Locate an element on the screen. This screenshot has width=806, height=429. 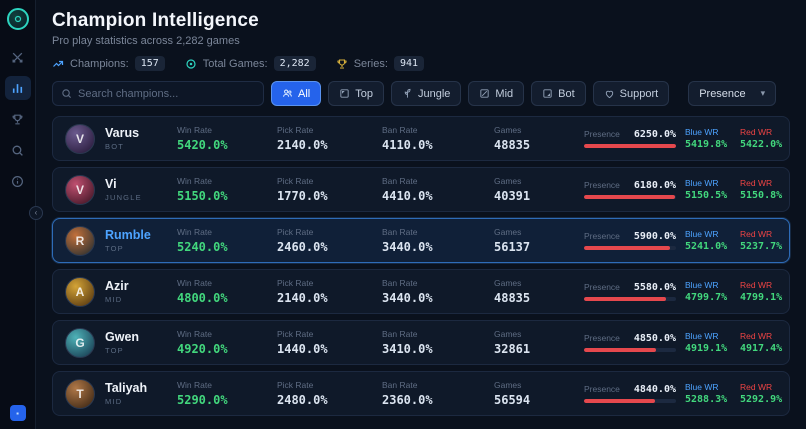
games-cell: Games 32861 is located at coordinates (539, 342).